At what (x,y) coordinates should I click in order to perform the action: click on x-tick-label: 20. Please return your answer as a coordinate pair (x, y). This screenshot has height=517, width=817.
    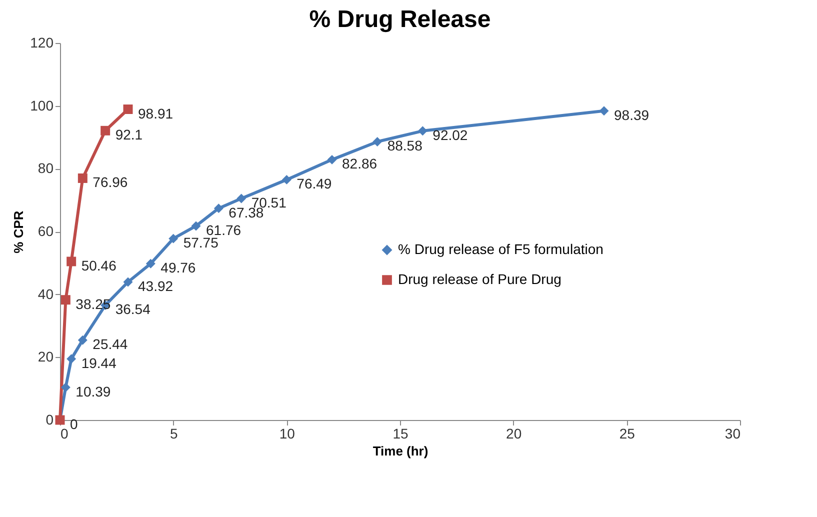
    Looking at the image, I should click on (514, 434).